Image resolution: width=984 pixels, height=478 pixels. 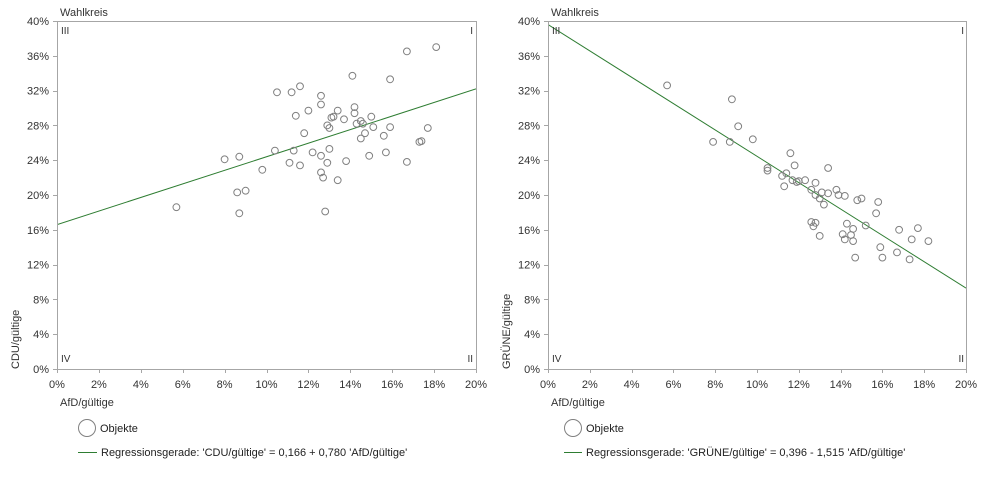 I want to click on x-tick-label: 8%, so click(x=225, y=385).